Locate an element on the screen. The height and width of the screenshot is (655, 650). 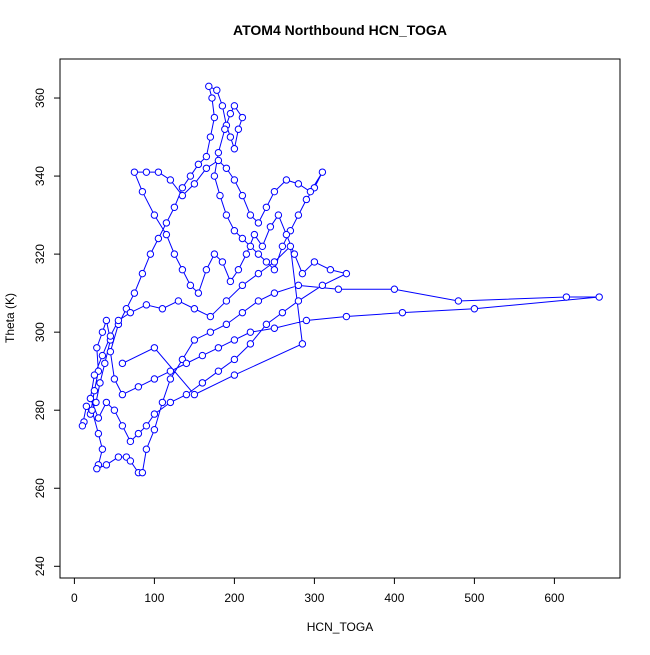
x-tick-label: 100 is located at coordinates (154, 598).